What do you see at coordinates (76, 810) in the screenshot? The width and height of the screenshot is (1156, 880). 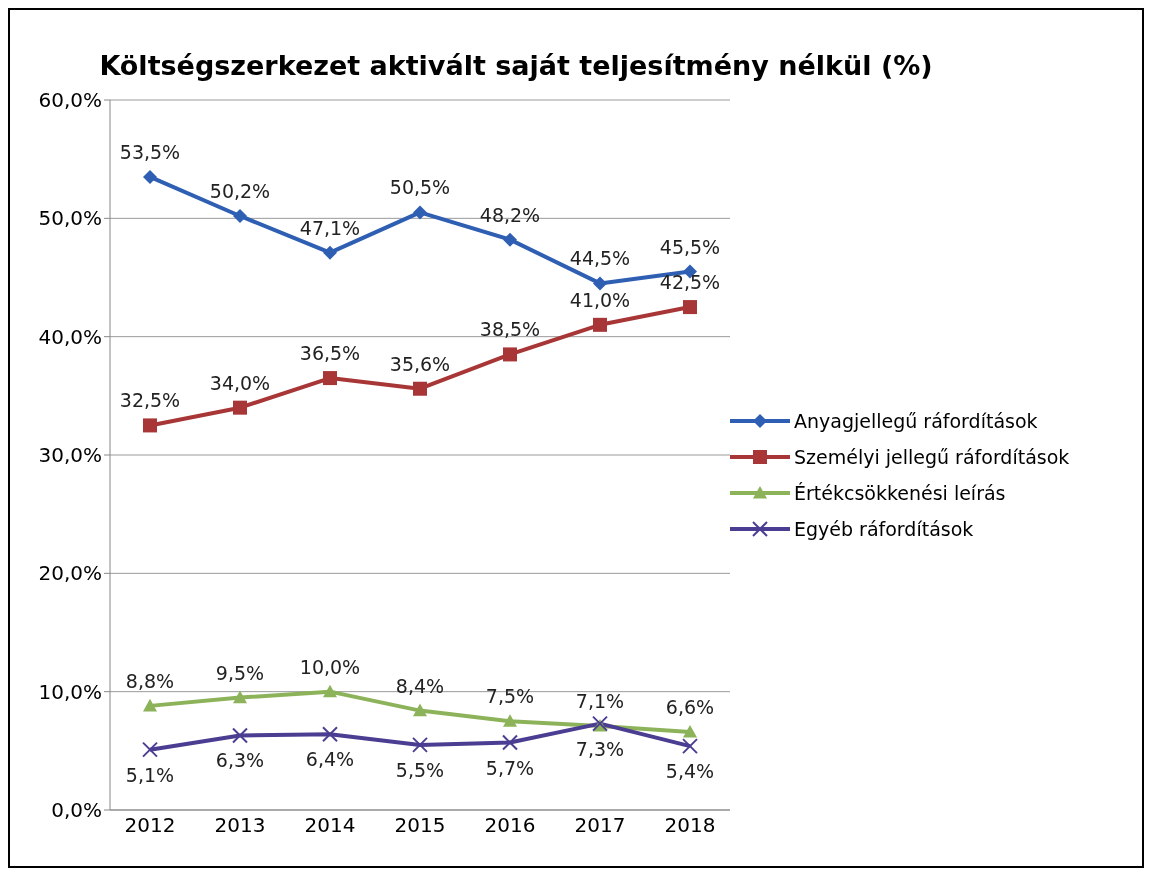 I see `y-tick-label: 0,0%` at bounding box center [76, 810].